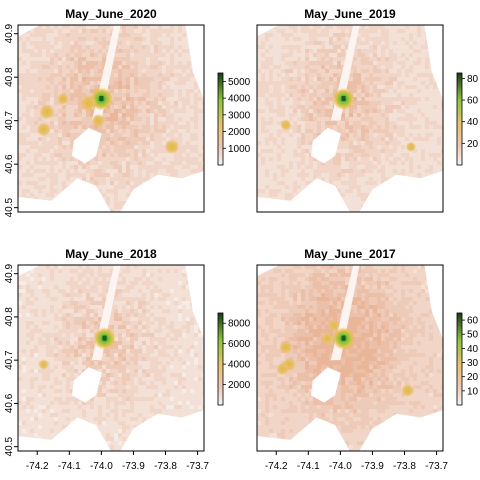  What do you see at coordinates (350, 254) in the screenshot?
I see `panel-title: May_June_2017` at bounding box center [350, 254].